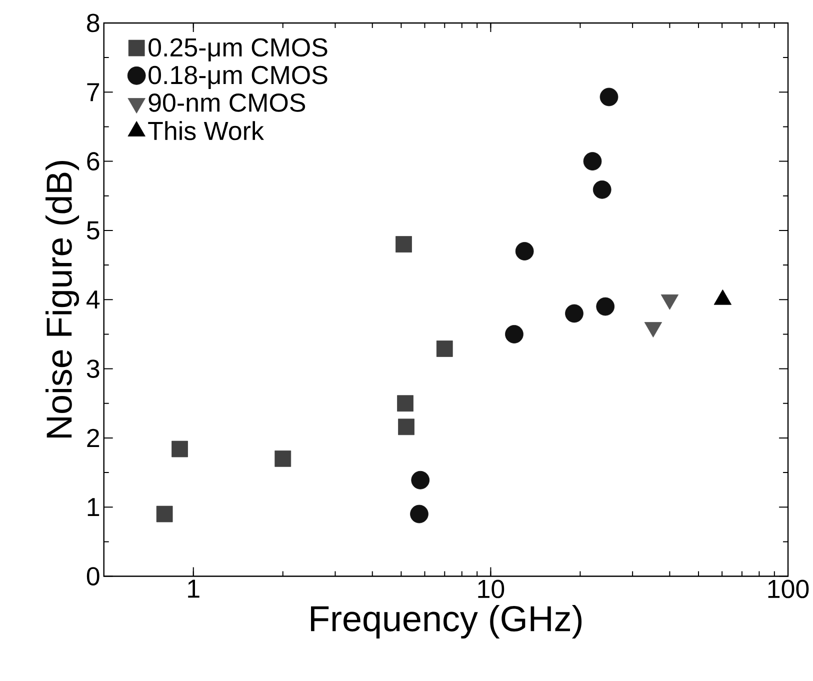 This screenshot has width=813, height=681. What do you see at coordinates (788, 589) in the screenshot?
I see `x-tick-label: 100` at bounding box center [788, 589].